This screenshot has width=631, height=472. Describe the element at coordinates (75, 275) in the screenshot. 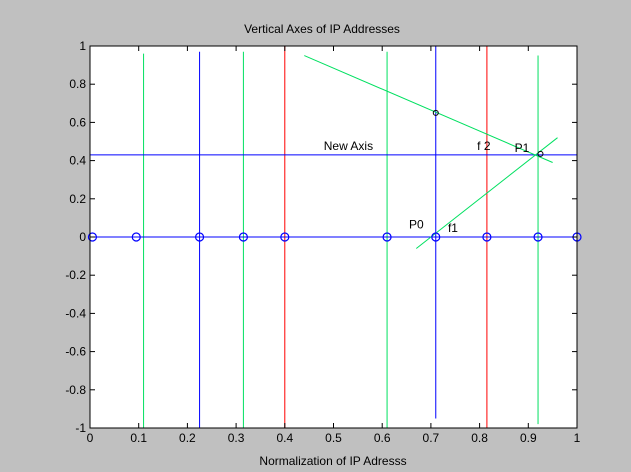

I see `y-tick-label-4: -0.2` at that location.